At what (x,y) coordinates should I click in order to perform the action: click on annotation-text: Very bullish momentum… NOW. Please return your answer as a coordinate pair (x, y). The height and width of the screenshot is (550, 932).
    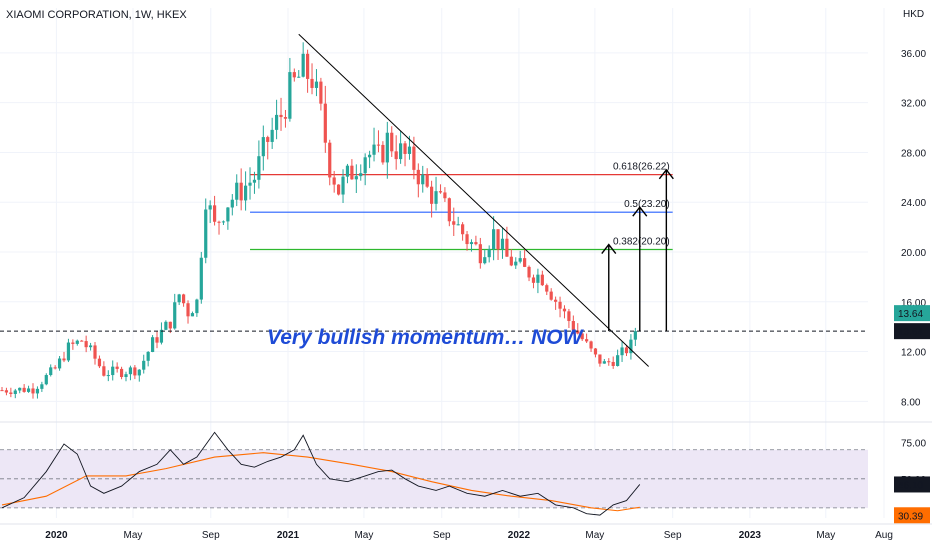
    Looking at the image, I should click on (426, 337).